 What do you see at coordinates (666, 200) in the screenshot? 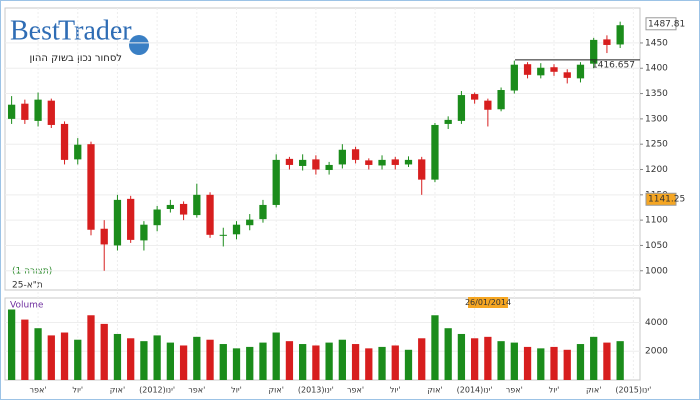
I see `cursor-price: 1141.25` at bounding box center [666, 200].